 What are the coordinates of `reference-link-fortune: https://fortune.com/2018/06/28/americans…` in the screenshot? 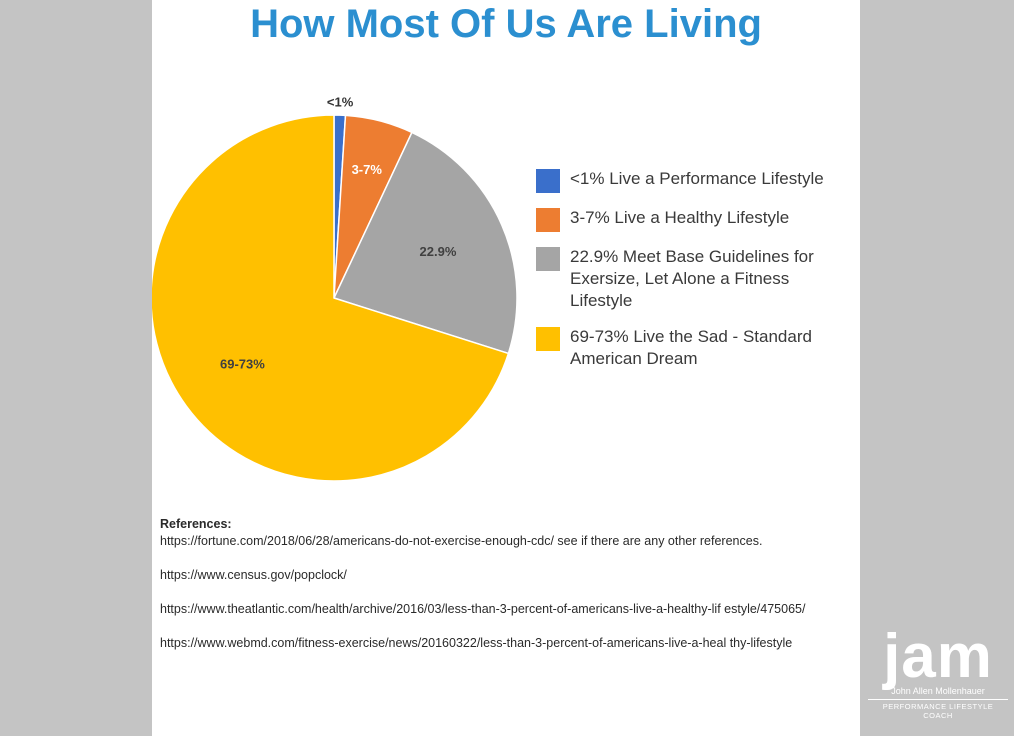 It's located at (461, 541).